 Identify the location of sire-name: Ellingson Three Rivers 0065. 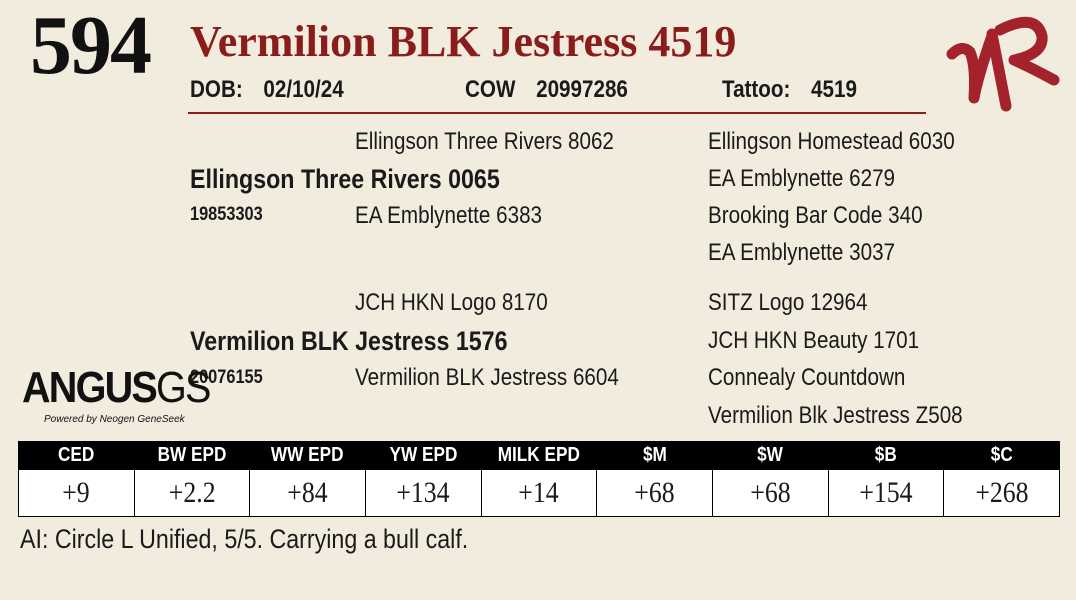
(345, 179).